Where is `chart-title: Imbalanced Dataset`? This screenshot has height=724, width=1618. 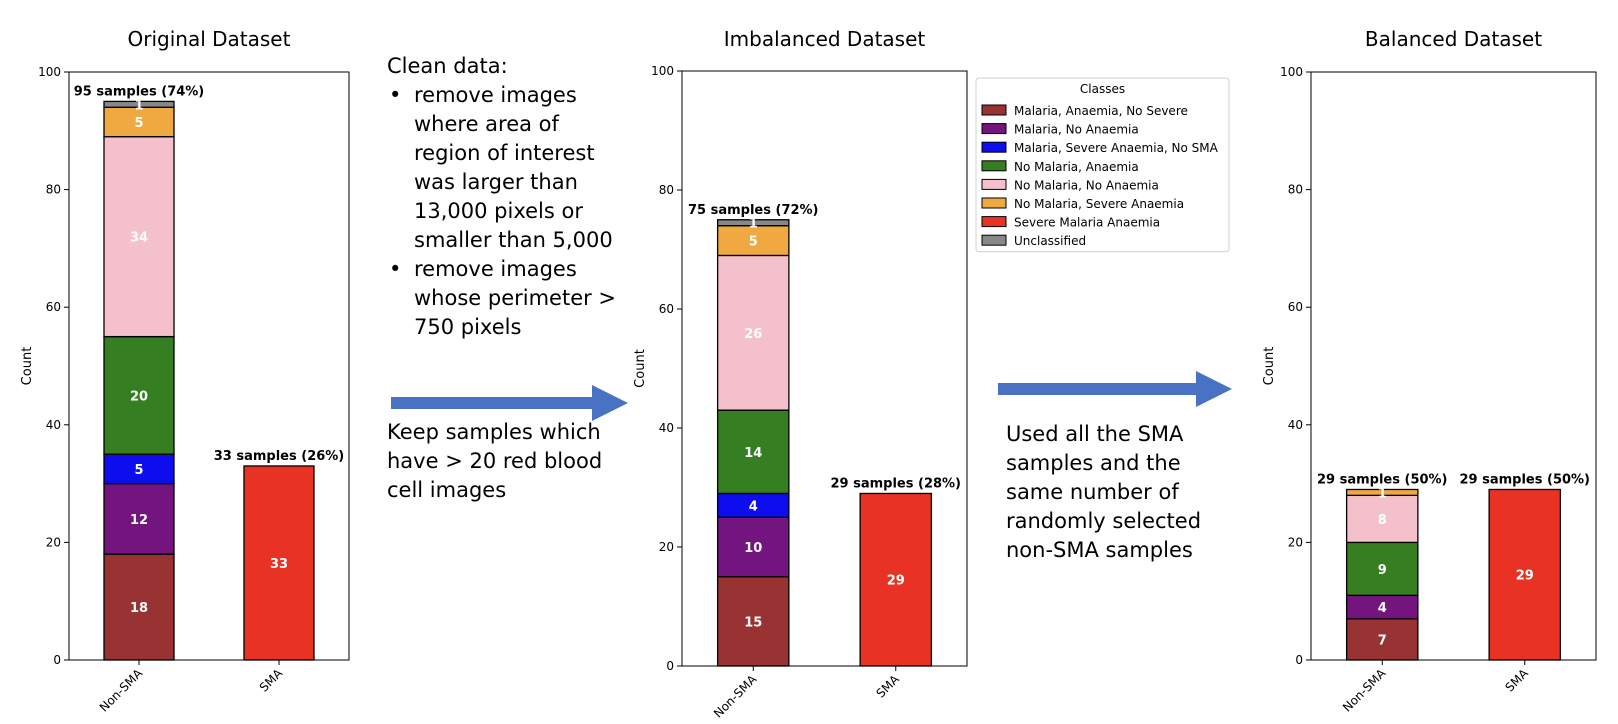
chart-title: Imbalanced Dataset is located at coordinates (825, 39).